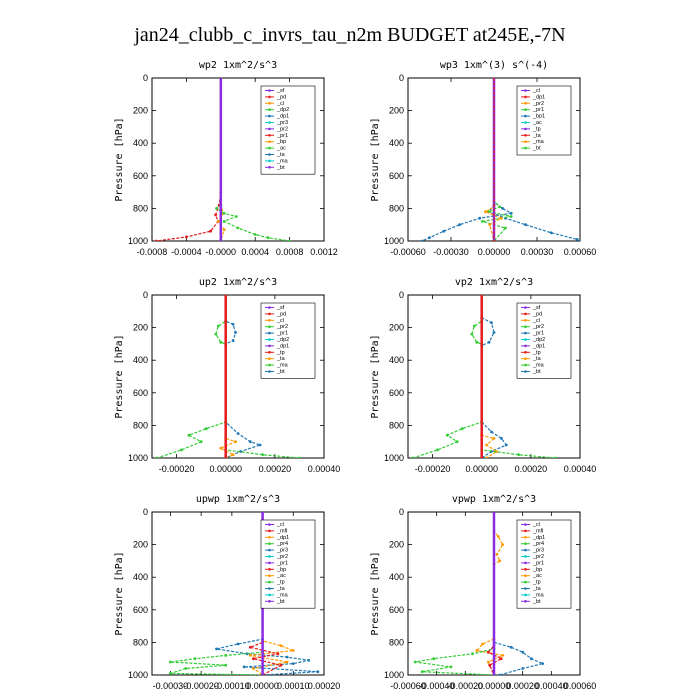  What do you see at coordinates (580, 469) in the screenshot?
I see `x-tick-label: 0.00040` at bounding box center [580, 469].